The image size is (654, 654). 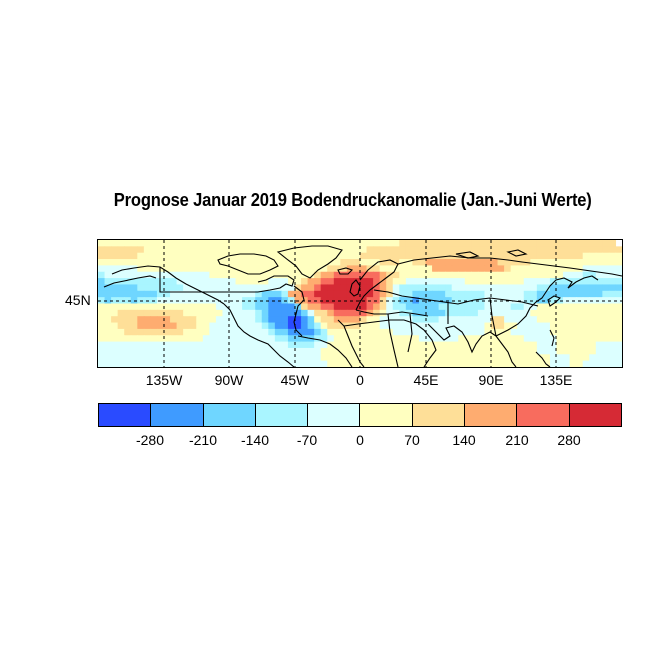 I want to click on colorbar, so click(x=360, y=415).